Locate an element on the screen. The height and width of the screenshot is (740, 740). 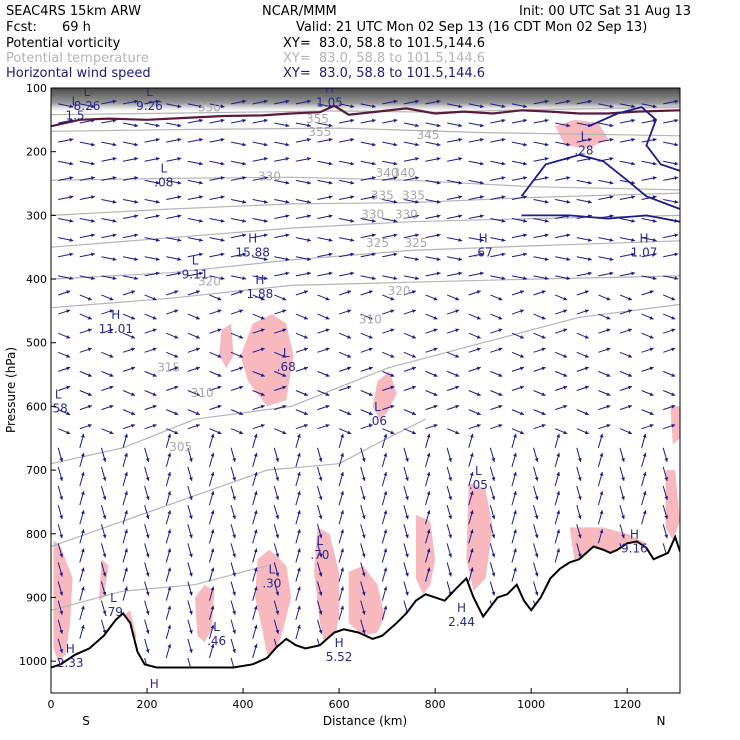
field-name-wind: Horizontal wind speed is located at coordinates (78, 73).